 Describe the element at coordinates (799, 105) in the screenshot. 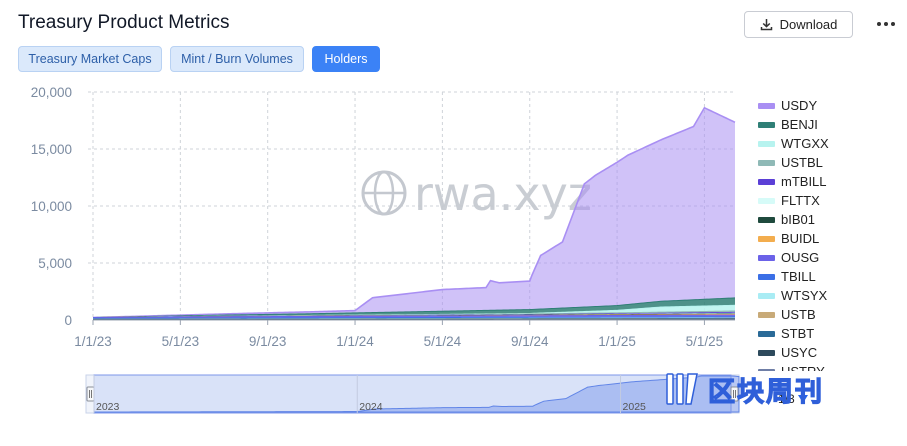

I see `legend-label: USDY` at that location.